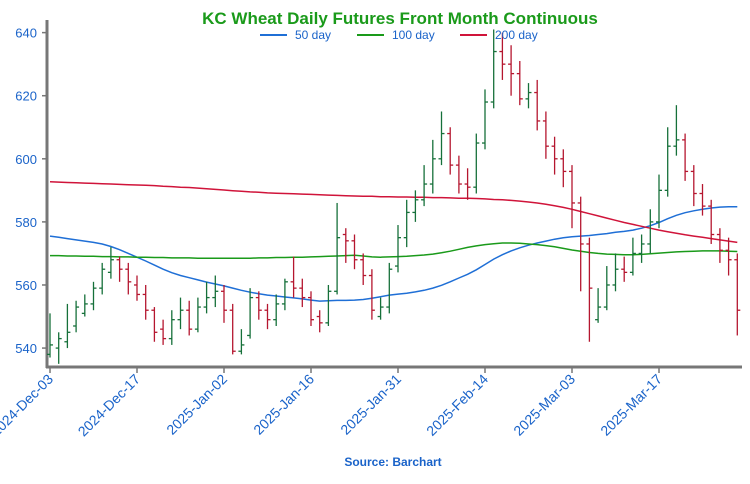  What do you see at coordinates (26, 159) in the screenshot?
I see `y-tick-label: 600` at bounding box center [26, 159].